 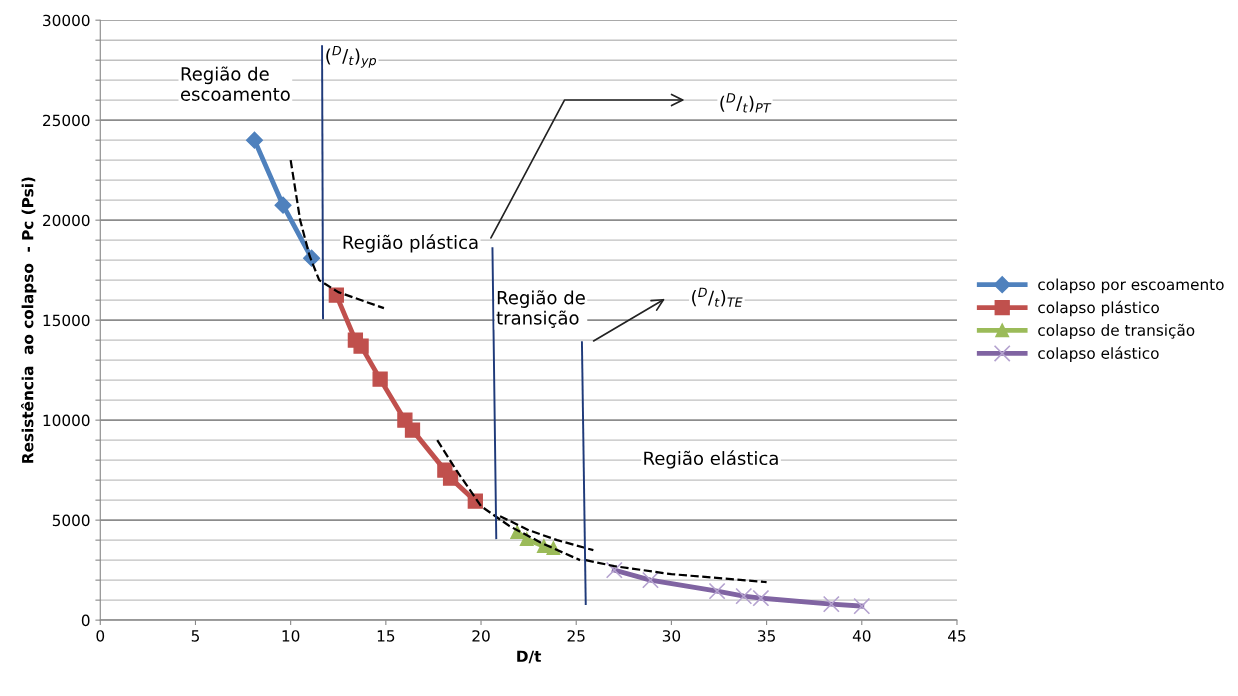 What do you see at coordinates (1098, 354) in the screenshot?
I see `legend-label: colapso elástico` at bounding box center [1098, 354].